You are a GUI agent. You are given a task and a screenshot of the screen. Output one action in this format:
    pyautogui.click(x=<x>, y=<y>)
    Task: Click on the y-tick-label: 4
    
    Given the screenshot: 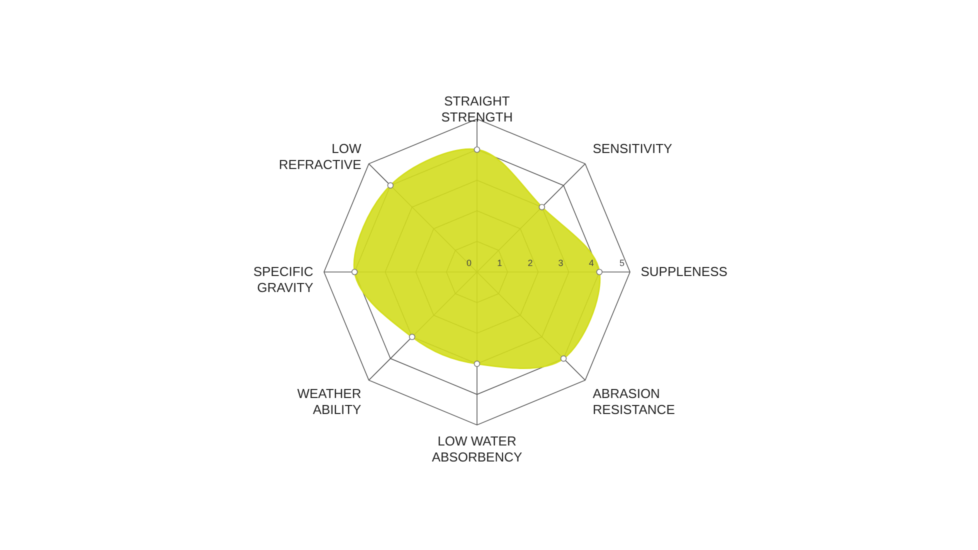 What is the action you would take?
    pyautogui.click(x=591, y=263)
    